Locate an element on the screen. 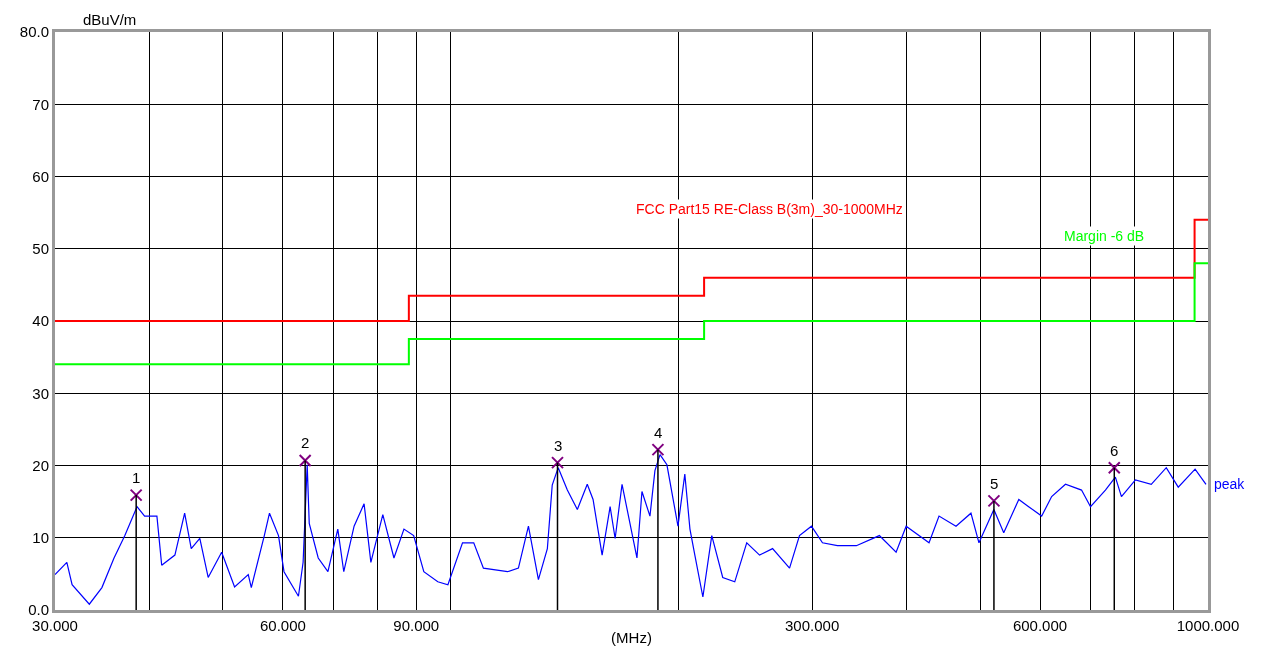 The image size is (1268, 657). x-tick-label: 60.000 is located at coordinates (282, 625).